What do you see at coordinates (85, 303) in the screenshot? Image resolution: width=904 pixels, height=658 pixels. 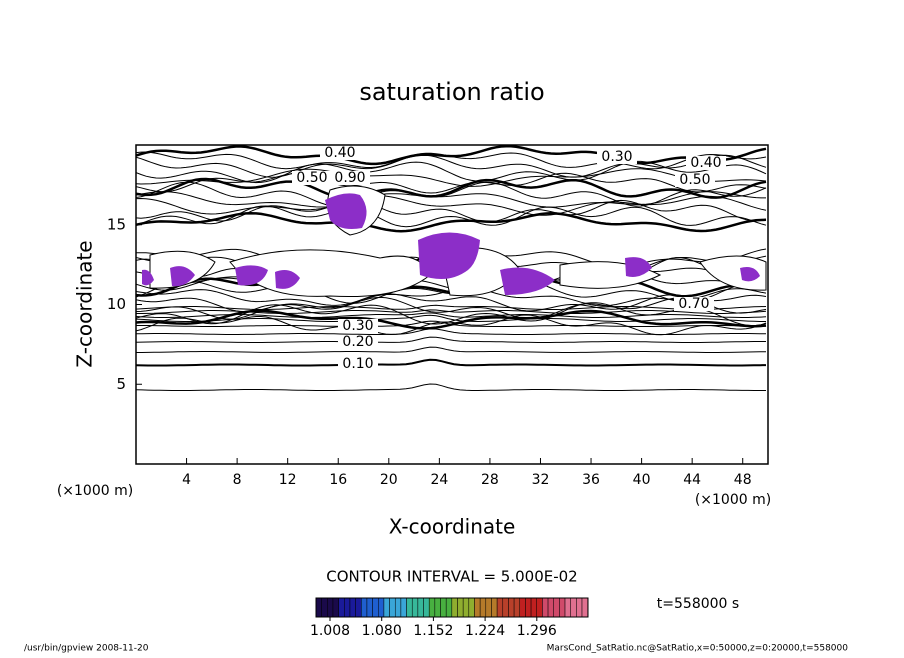 I see `y-axis-label: Z-coordinate` at bounding box center [85, 303].